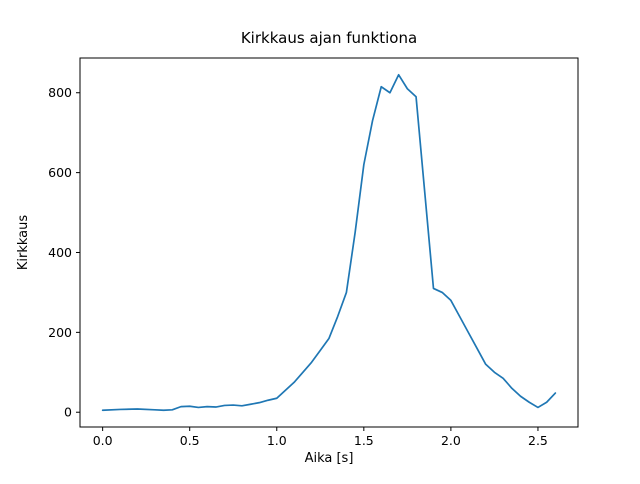 The image size is (640, 484). Describe the element at coordinates (190, 440) in the screenshot. I see `x-tick-label: 0.5` at that location.